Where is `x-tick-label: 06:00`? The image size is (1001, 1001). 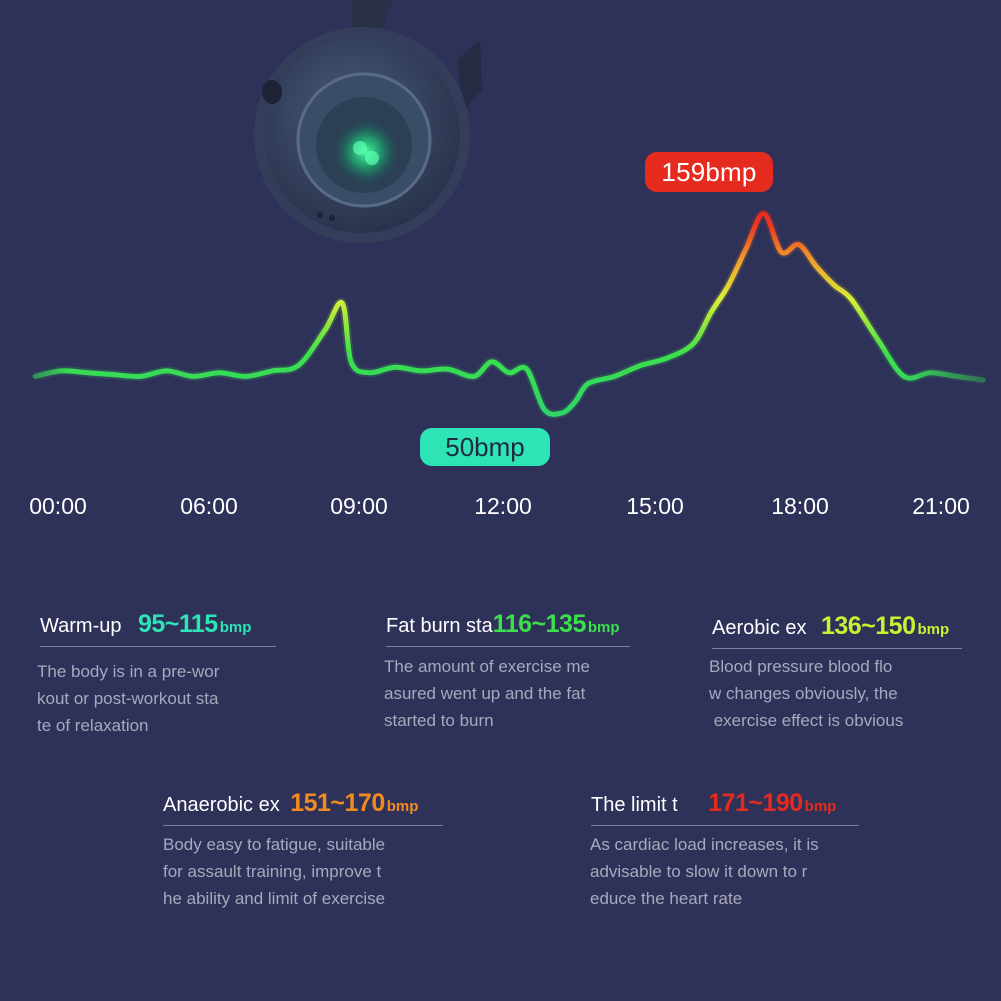
x-tick-label: 06:00 is located at coordinates (209, 506).